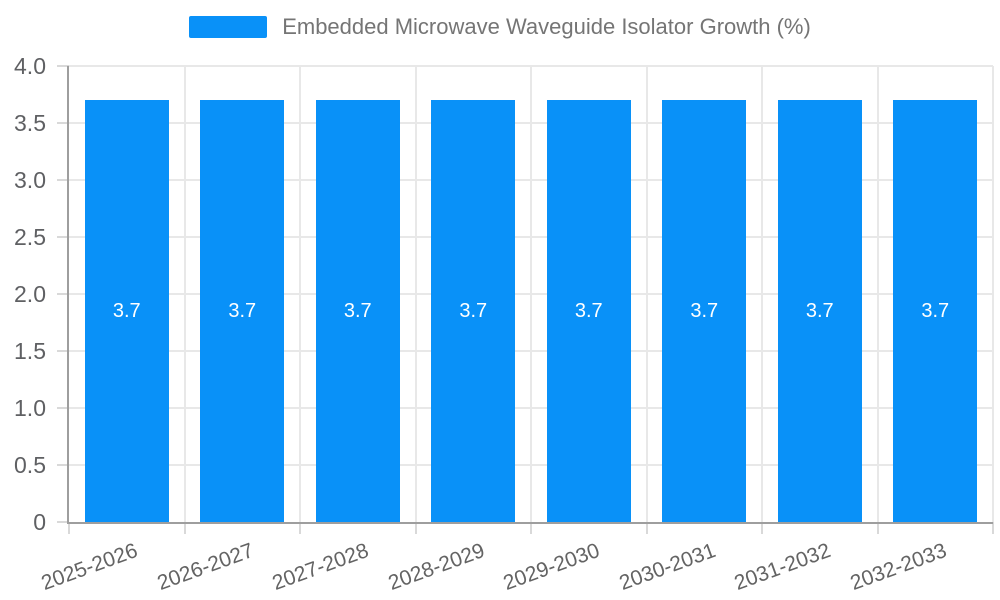 The width and height of the screenshot is (1000, 600). Describe the element at coordinates (30, 408) in the screenshot. I see `y-axis-tick-label: 1.0` at that location.